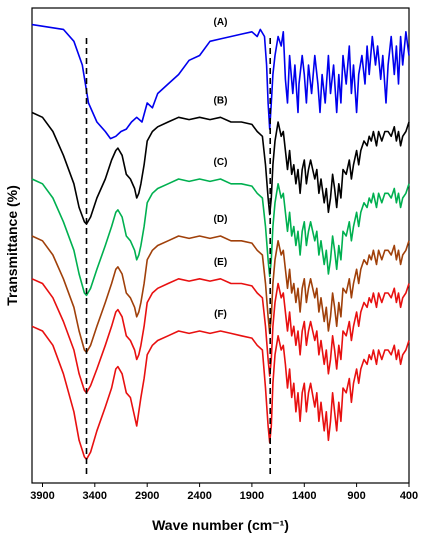 The height and width of the screenshot is (550, 426). Describe the element at coordinates (304, 496) in the screenshot. I see `x-tick-label-5: 1400` at that location.